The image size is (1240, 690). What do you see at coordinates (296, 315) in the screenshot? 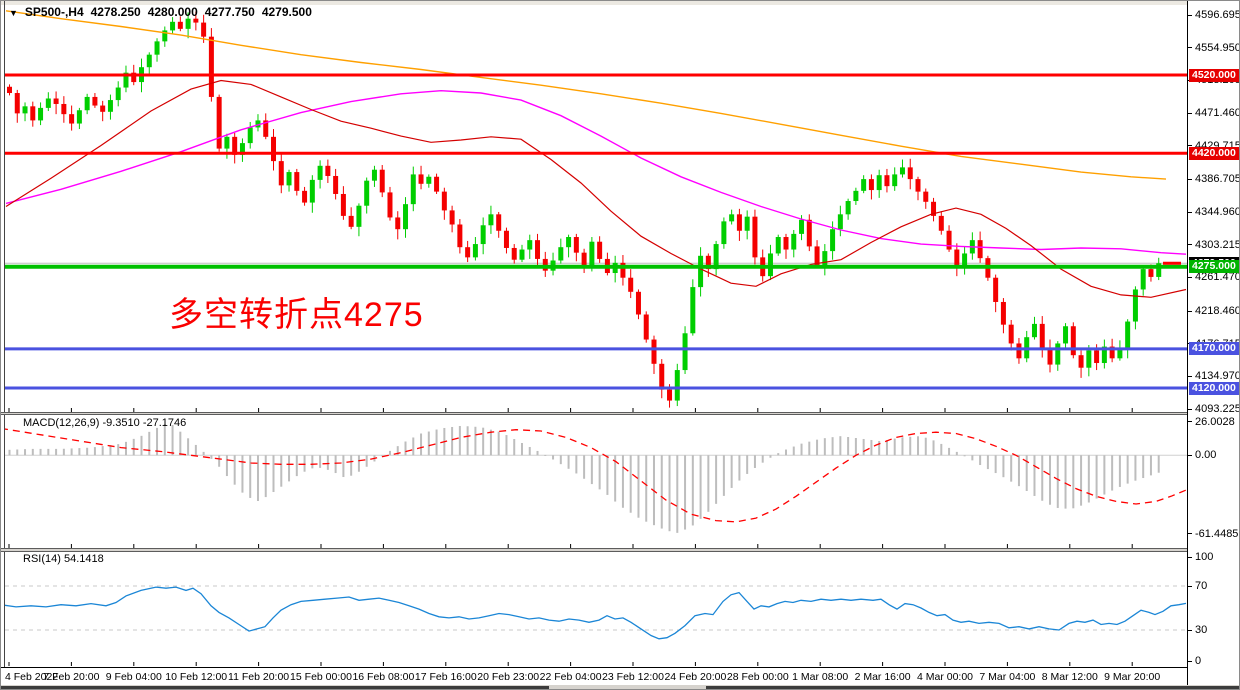
I see `pivot-annotation-text: 多空转折点4275` at bounding box center [296, 315].